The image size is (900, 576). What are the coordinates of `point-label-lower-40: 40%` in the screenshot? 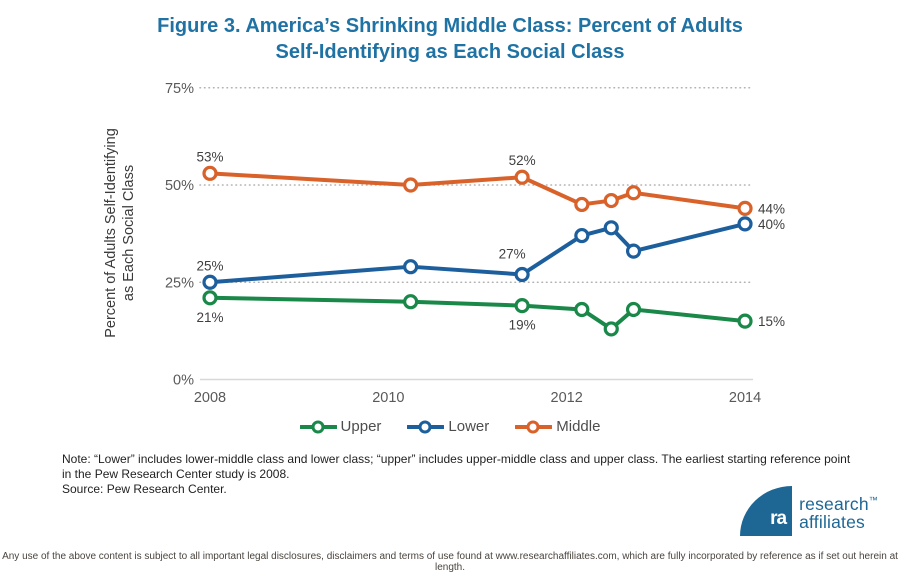 It's located at (771, 224).